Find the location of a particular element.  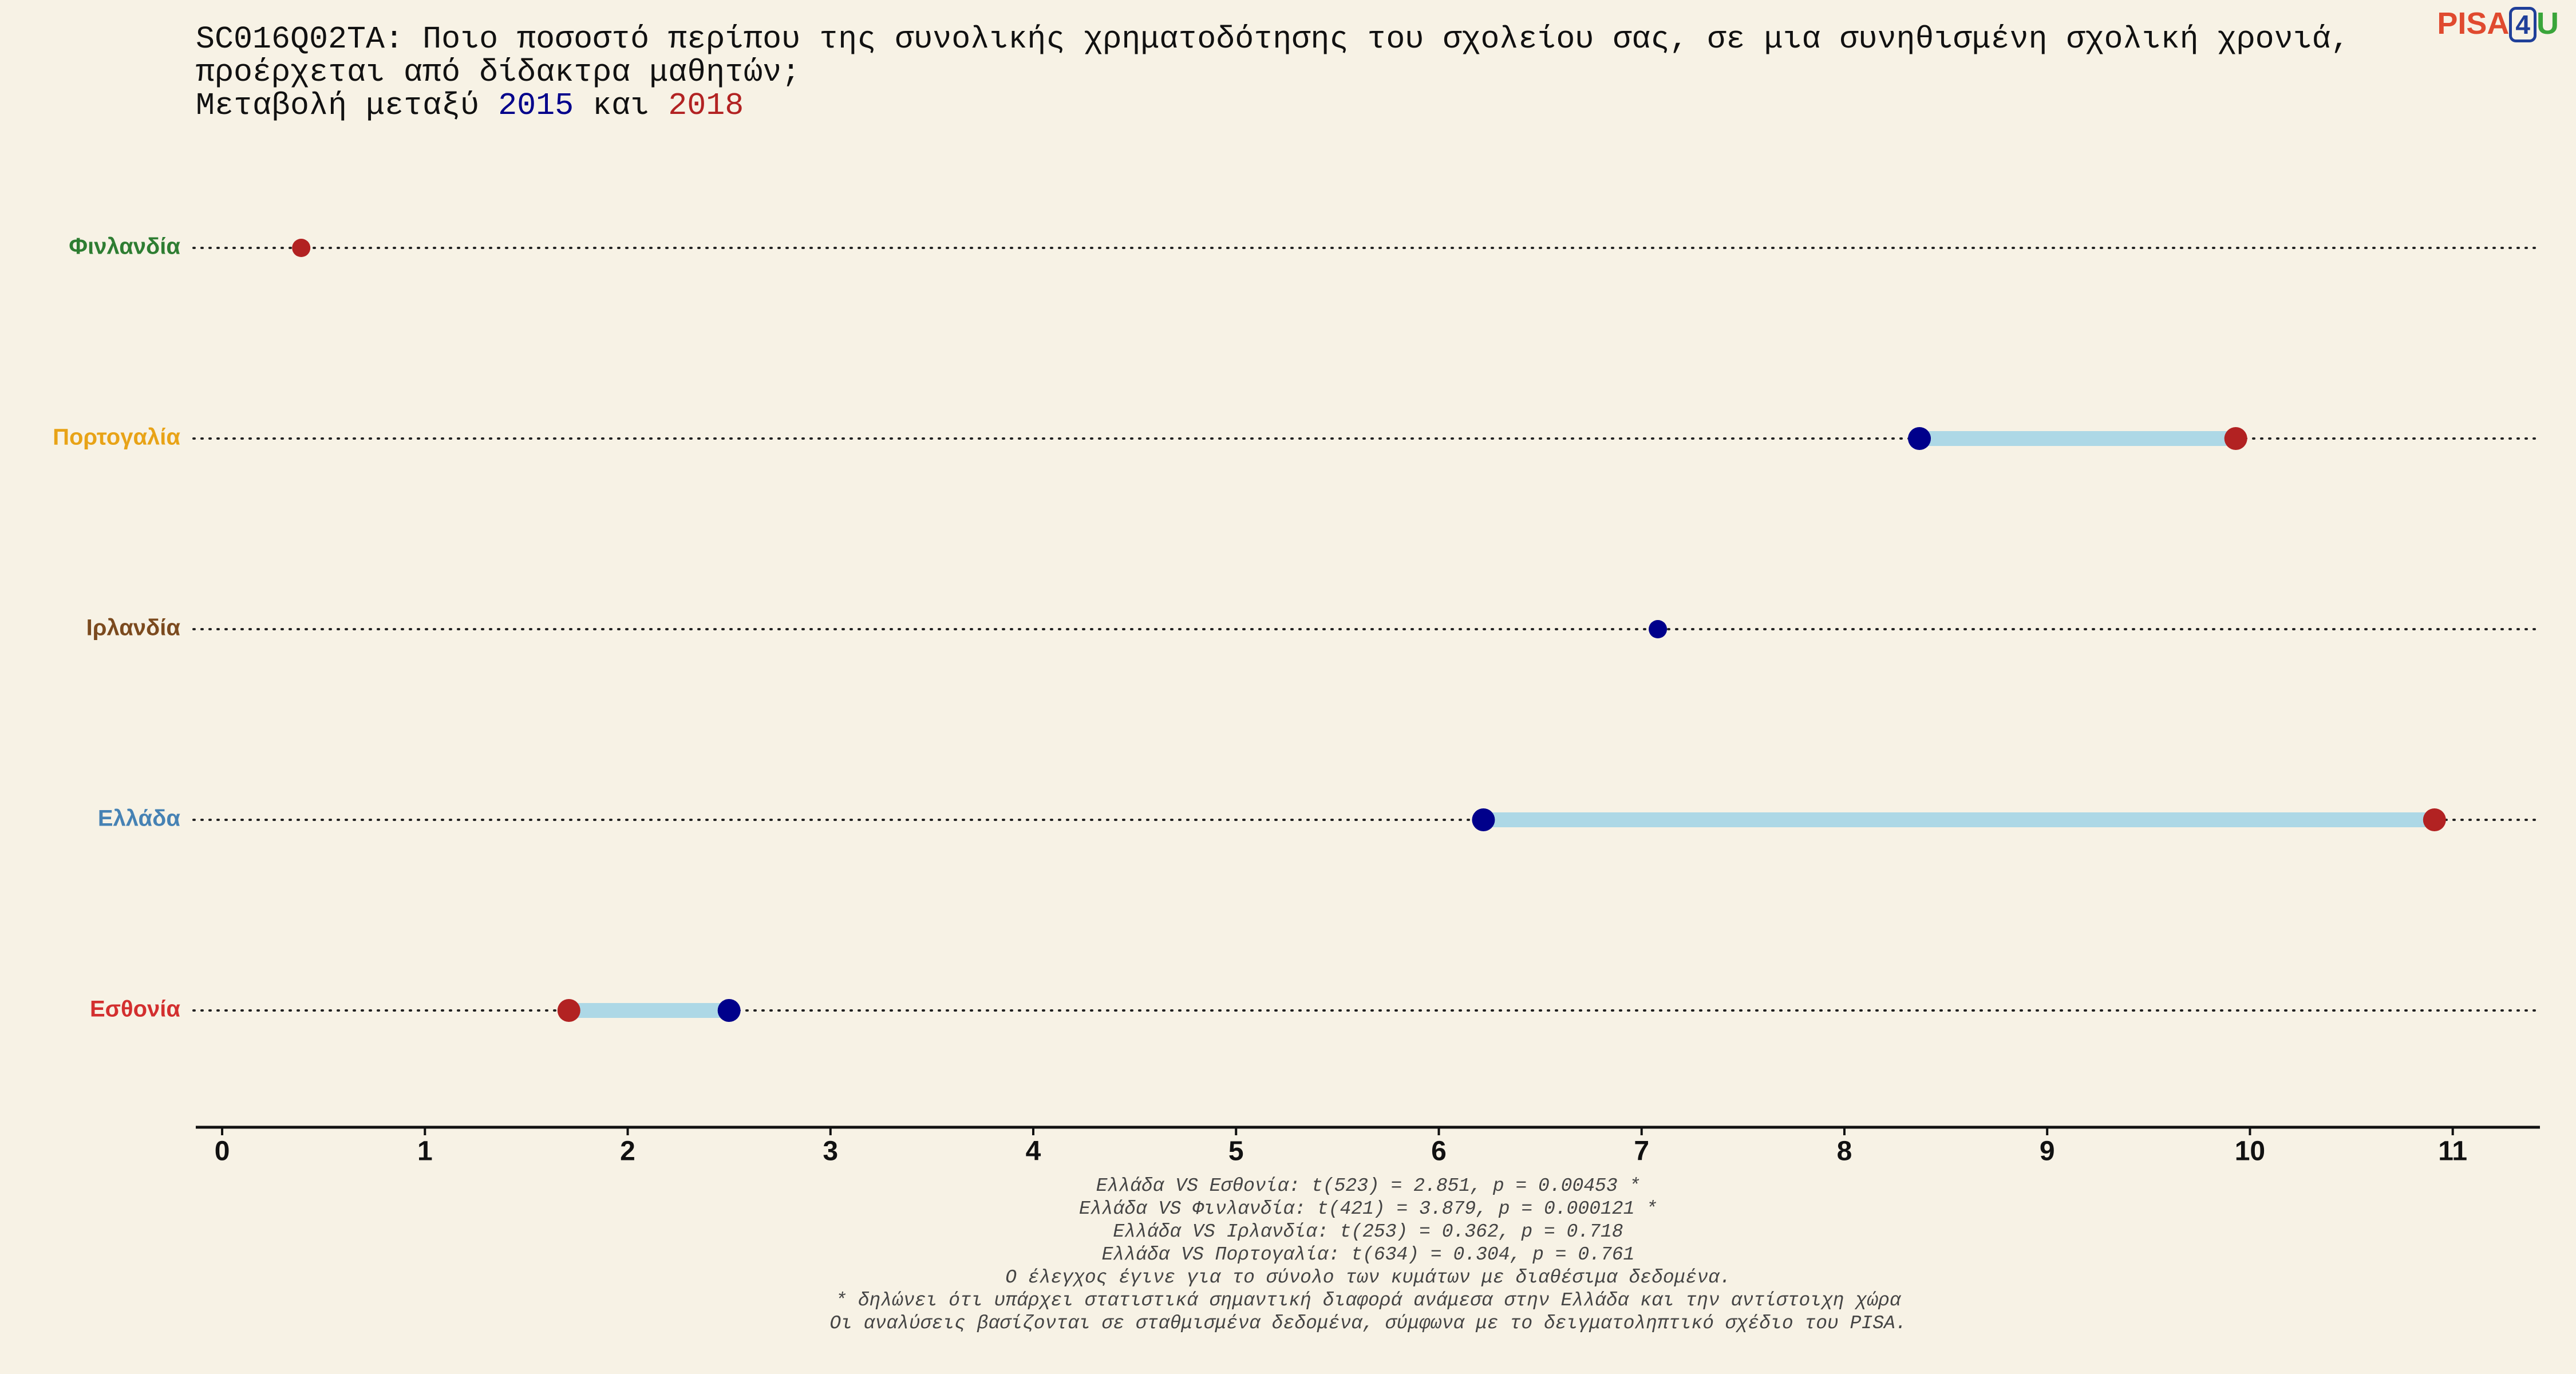

logo: PISA 4 U is located at coordinates (2498, 24).